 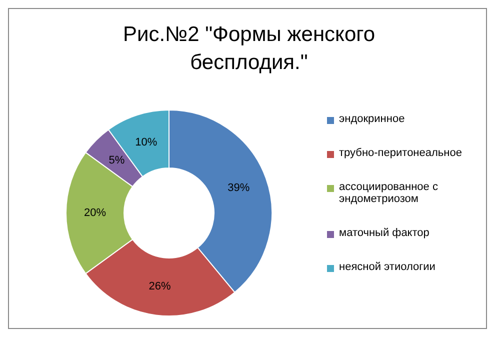 What do you see at coordinates (389, 193) in the screenshot?
I see `legend-label: ассоциированное с эндометриозом` at bounding box center [389, 193].